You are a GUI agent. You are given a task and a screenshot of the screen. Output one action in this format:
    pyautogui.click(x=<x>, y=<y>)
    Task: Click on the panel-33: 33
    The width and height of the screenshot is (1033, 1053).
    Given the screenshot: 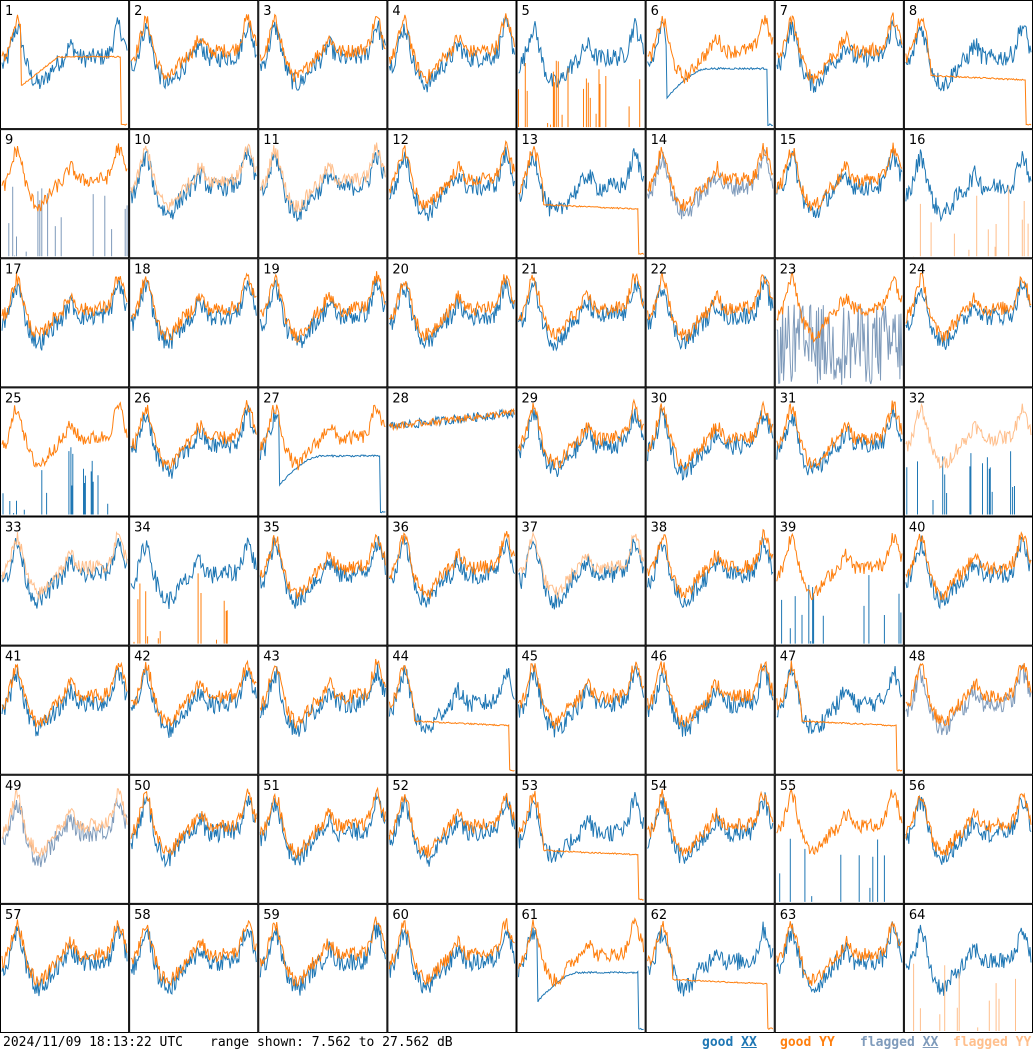 What is the action you would take?
    pyautogui.click(x=65, y=581)
    